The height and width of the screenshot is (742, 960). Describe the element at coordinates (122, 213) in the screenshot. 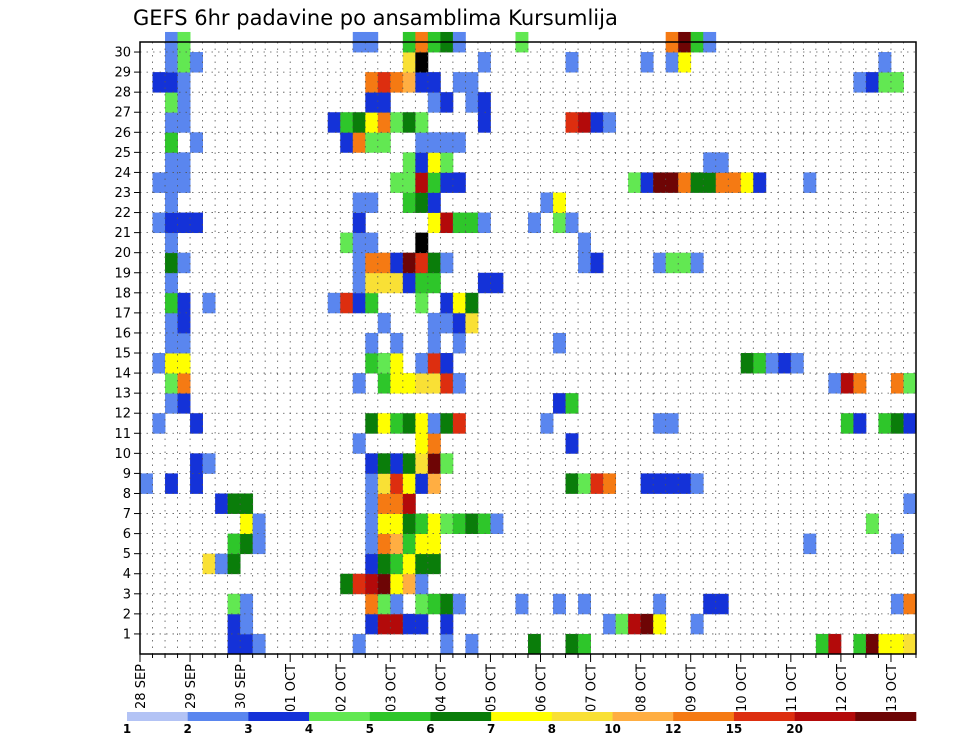

I see `y-tick-label: 22` at that location.